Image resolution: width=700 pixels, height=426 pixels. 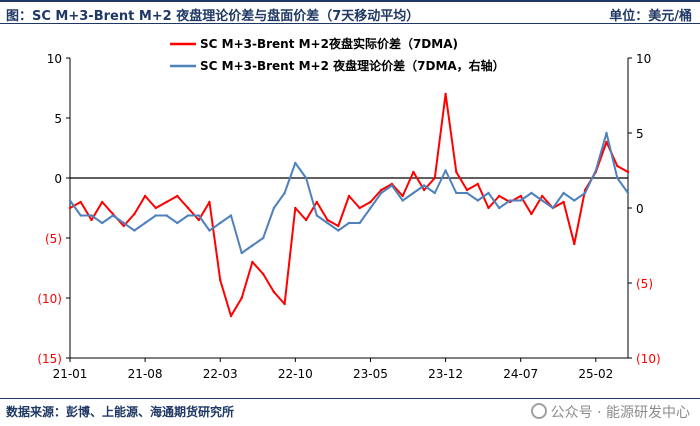 What do you see at coordinates (620, 413) in the screenshot?
I see `watermark-text: 公众号 · 能源研发中心` at bounding box center [620, 413].